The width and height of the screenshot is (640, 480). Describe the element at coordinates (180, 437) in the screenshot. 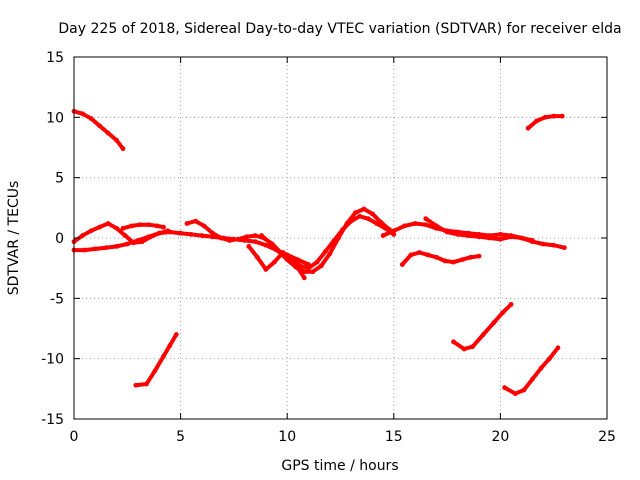

I see `x-tick-label-5: 5` at that location.